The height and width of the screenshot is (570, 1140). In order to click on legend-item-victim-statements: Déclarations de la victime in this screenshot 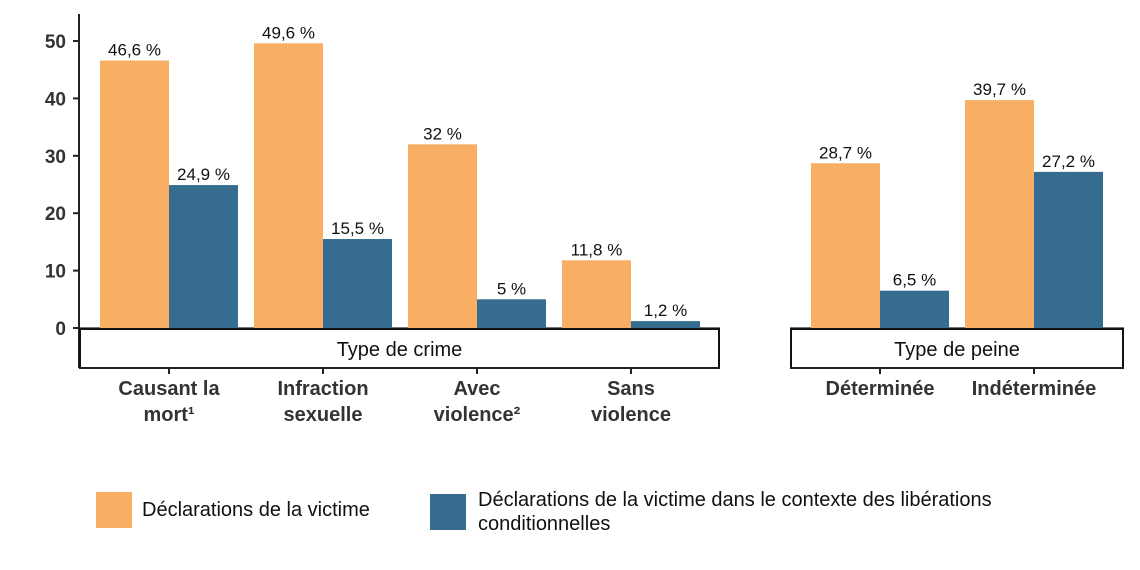, I will do `click(233, 510)`.